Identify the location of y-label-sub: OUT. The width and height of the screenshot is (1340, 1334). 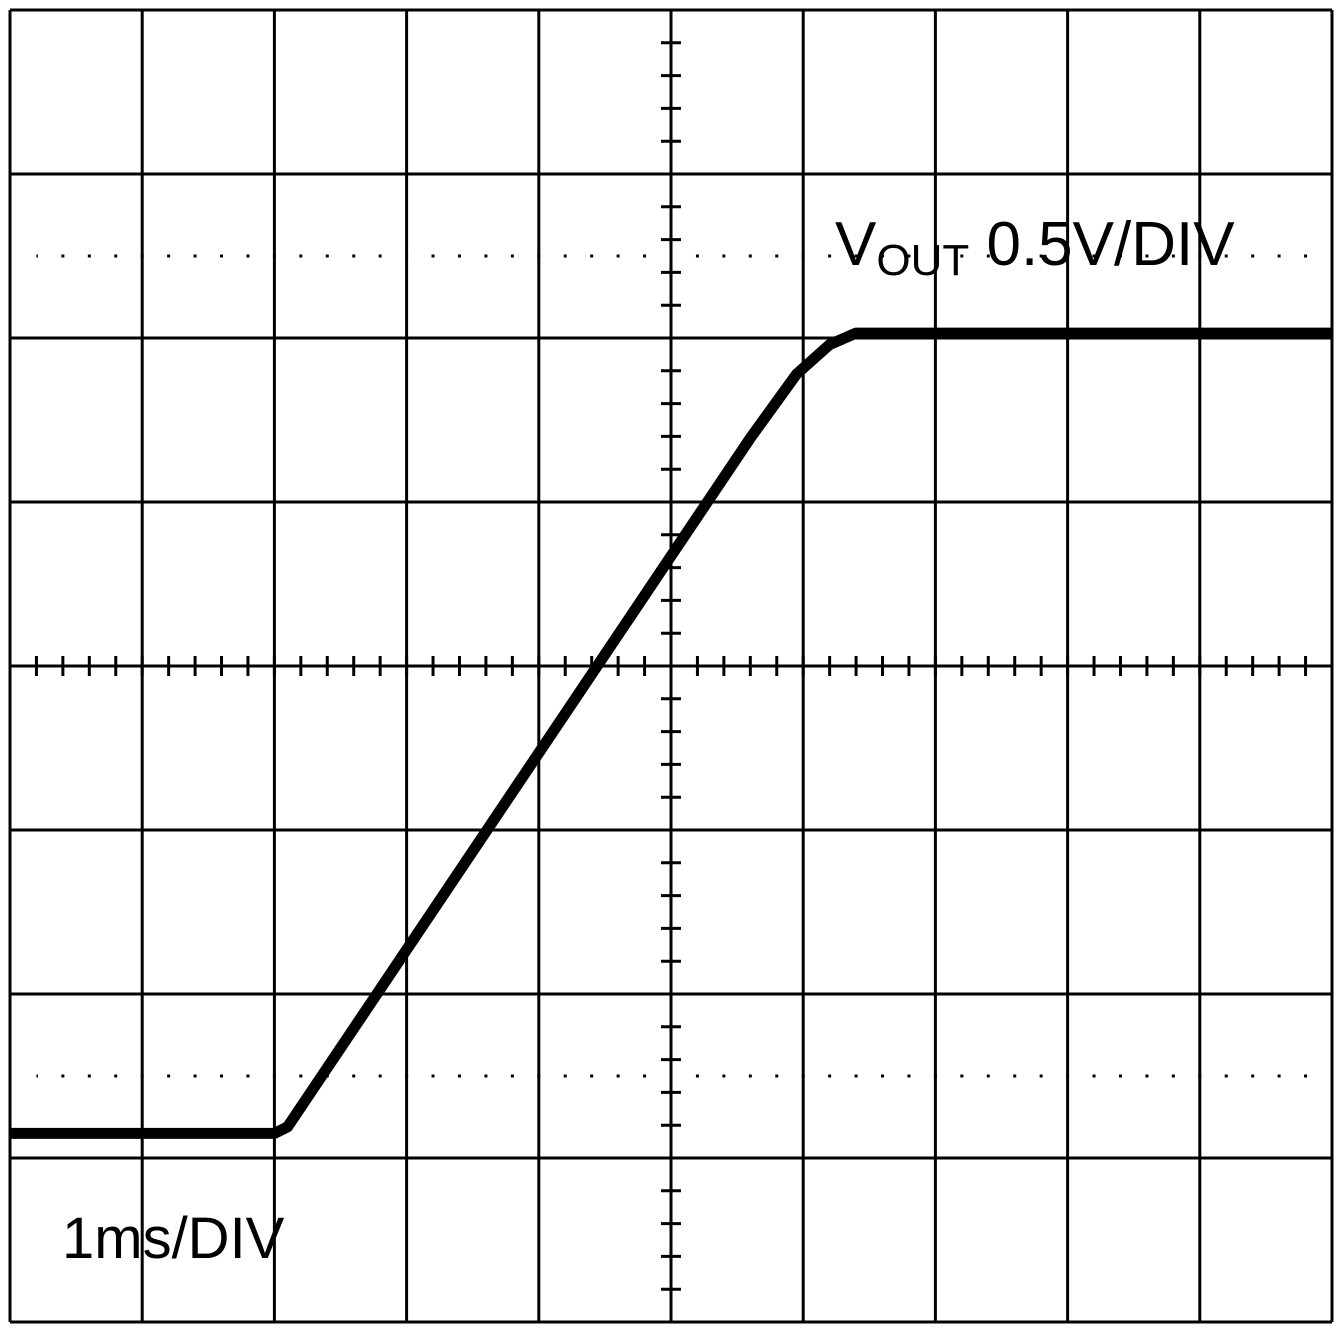
(922, 260).